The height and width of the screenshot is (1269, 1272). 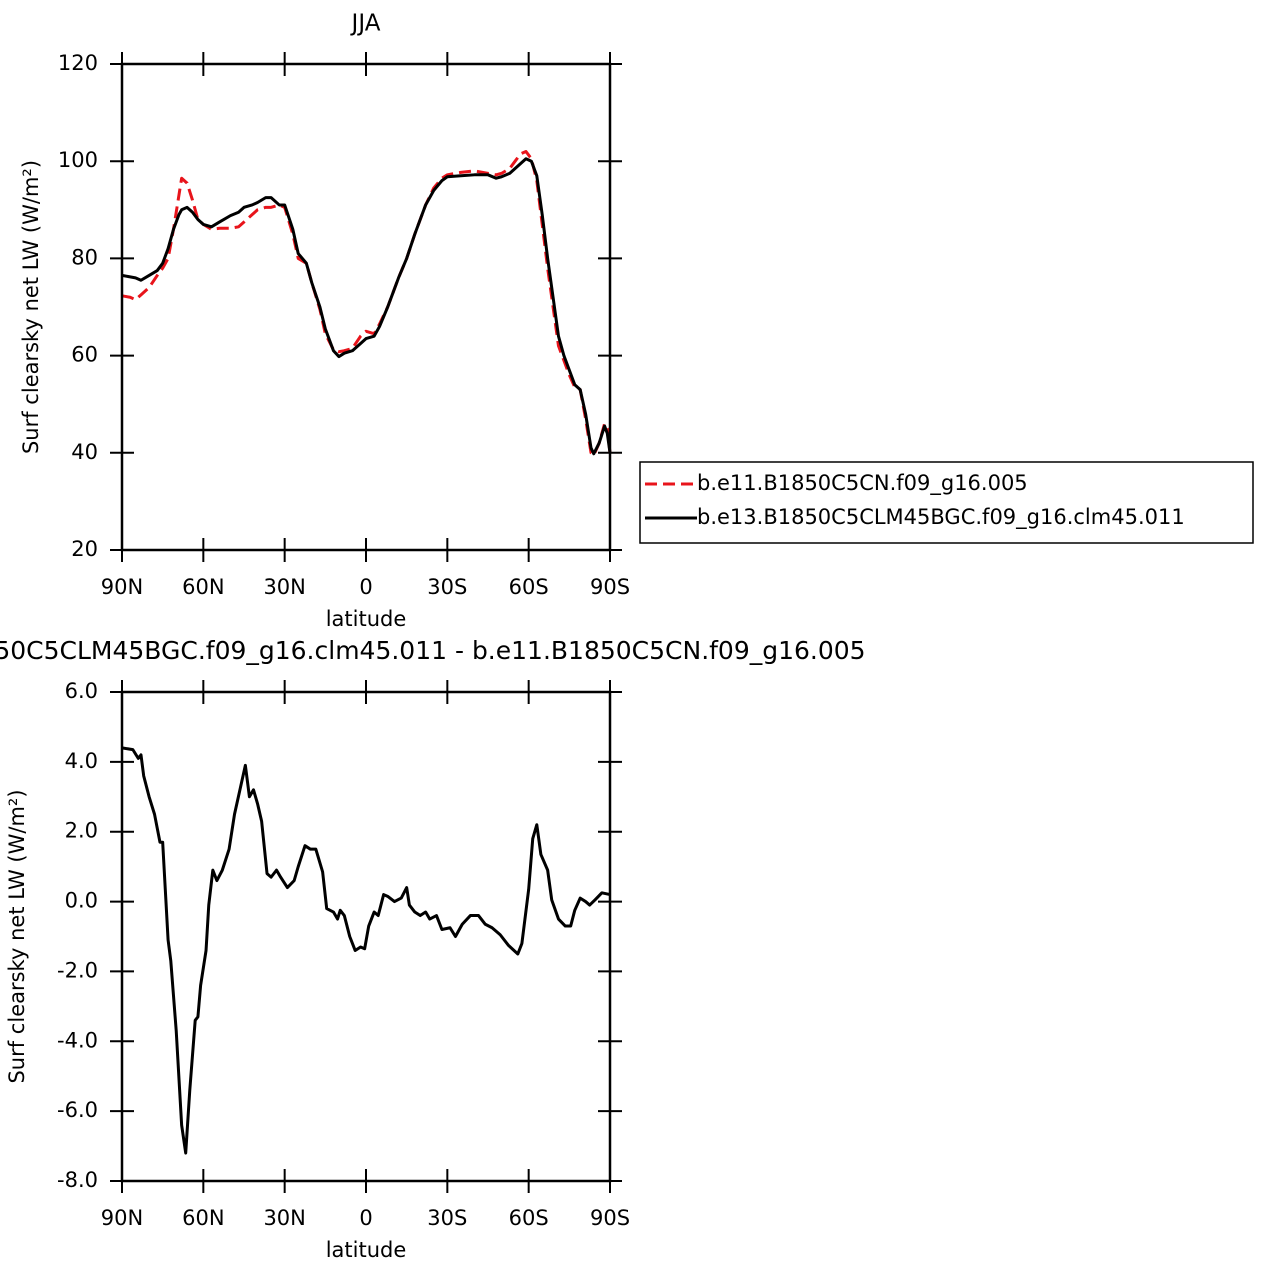 What do you see at coordinates (78, 63) in the screenshot?
I see `y-tick-label: 120` at bounding box center [78, 63].